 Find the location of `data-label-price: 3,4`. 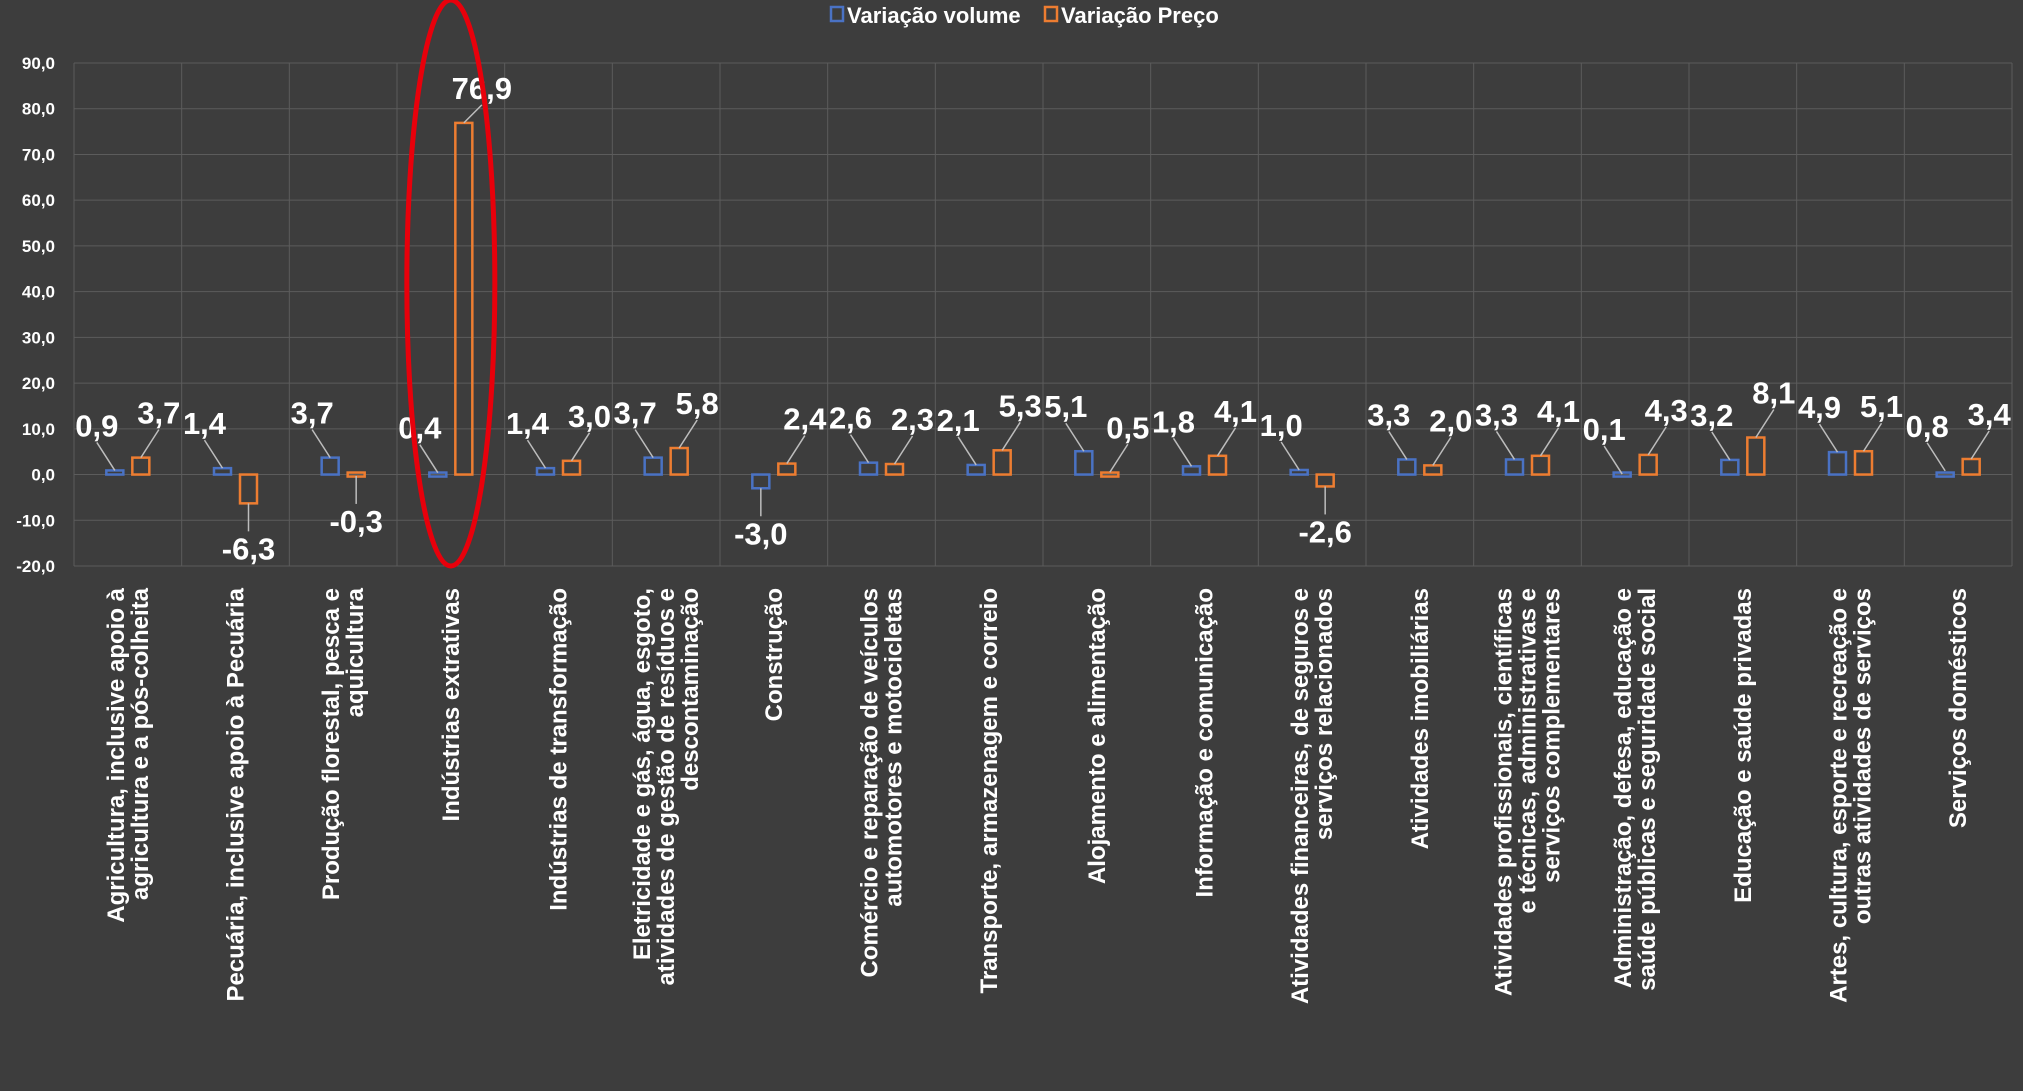

data-label-price: 3,4 is located at coordinates (1990, 414).